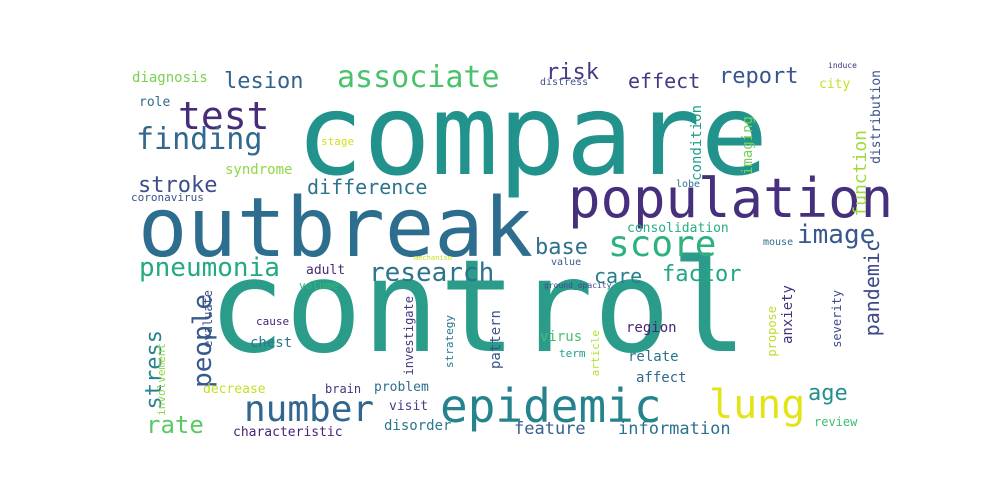 This screenshot has height=500, width=1000. Describe the element at coordinates (170, 78) in the screenshot. I see `word-diagnosis: diagnosis` at that location.